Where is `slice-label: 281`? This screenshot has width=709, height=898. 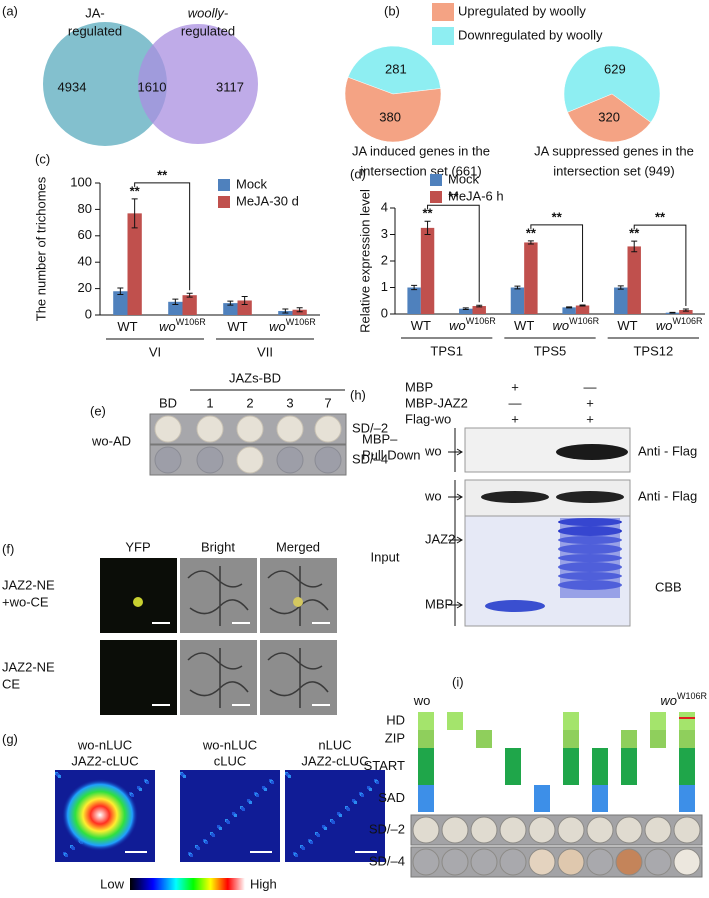
slice-label: 281 is located at coordinates (396, 69).